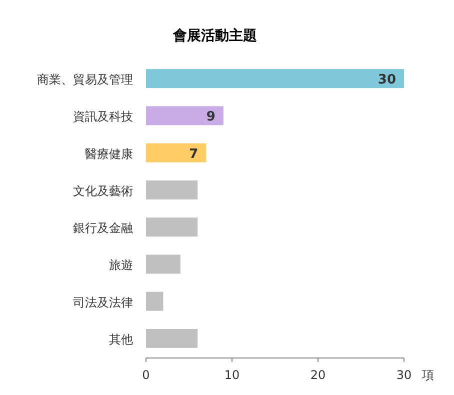  What do you see at coordinates (387, 80) in the screenshot?
I see `data-label: 30` at bounding box center [387, 80].